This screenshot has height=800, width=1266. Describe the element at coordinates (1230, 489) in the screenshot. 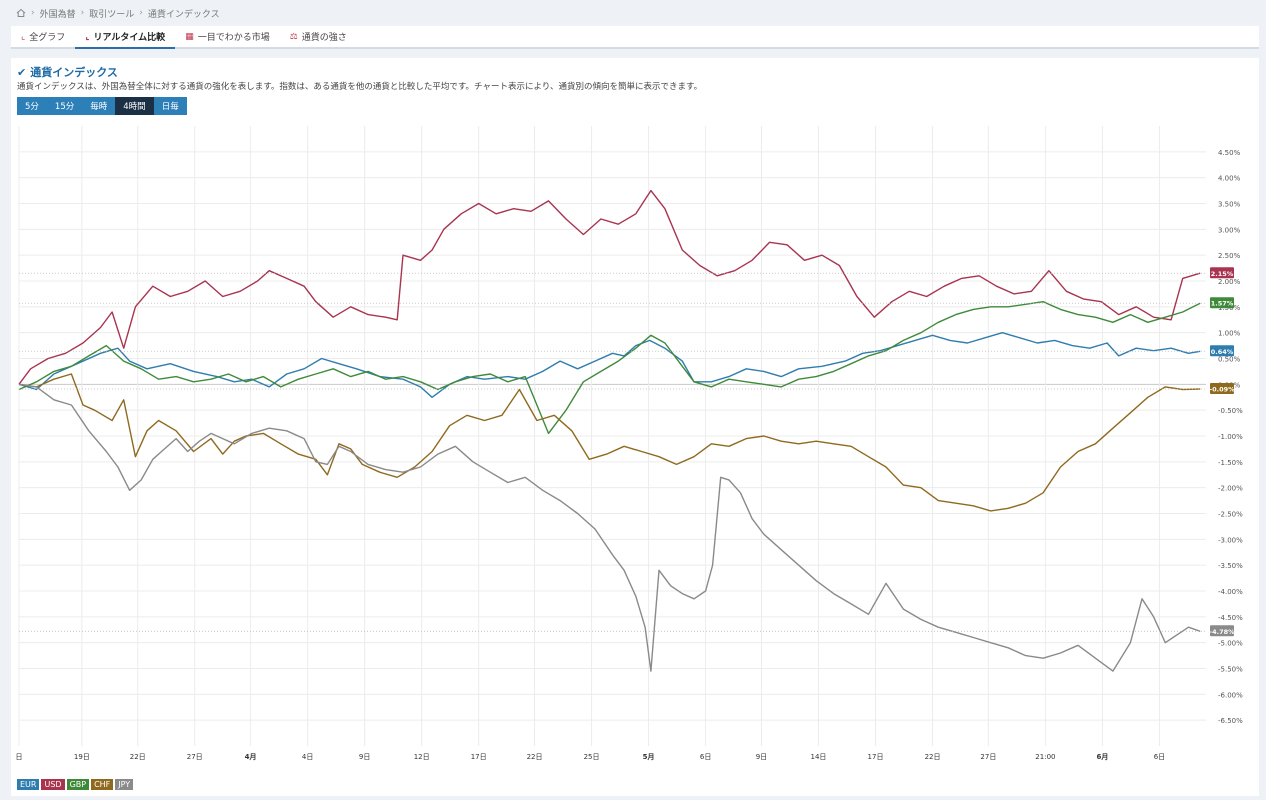

I see `y-tick-label: -2.00%` at that location.